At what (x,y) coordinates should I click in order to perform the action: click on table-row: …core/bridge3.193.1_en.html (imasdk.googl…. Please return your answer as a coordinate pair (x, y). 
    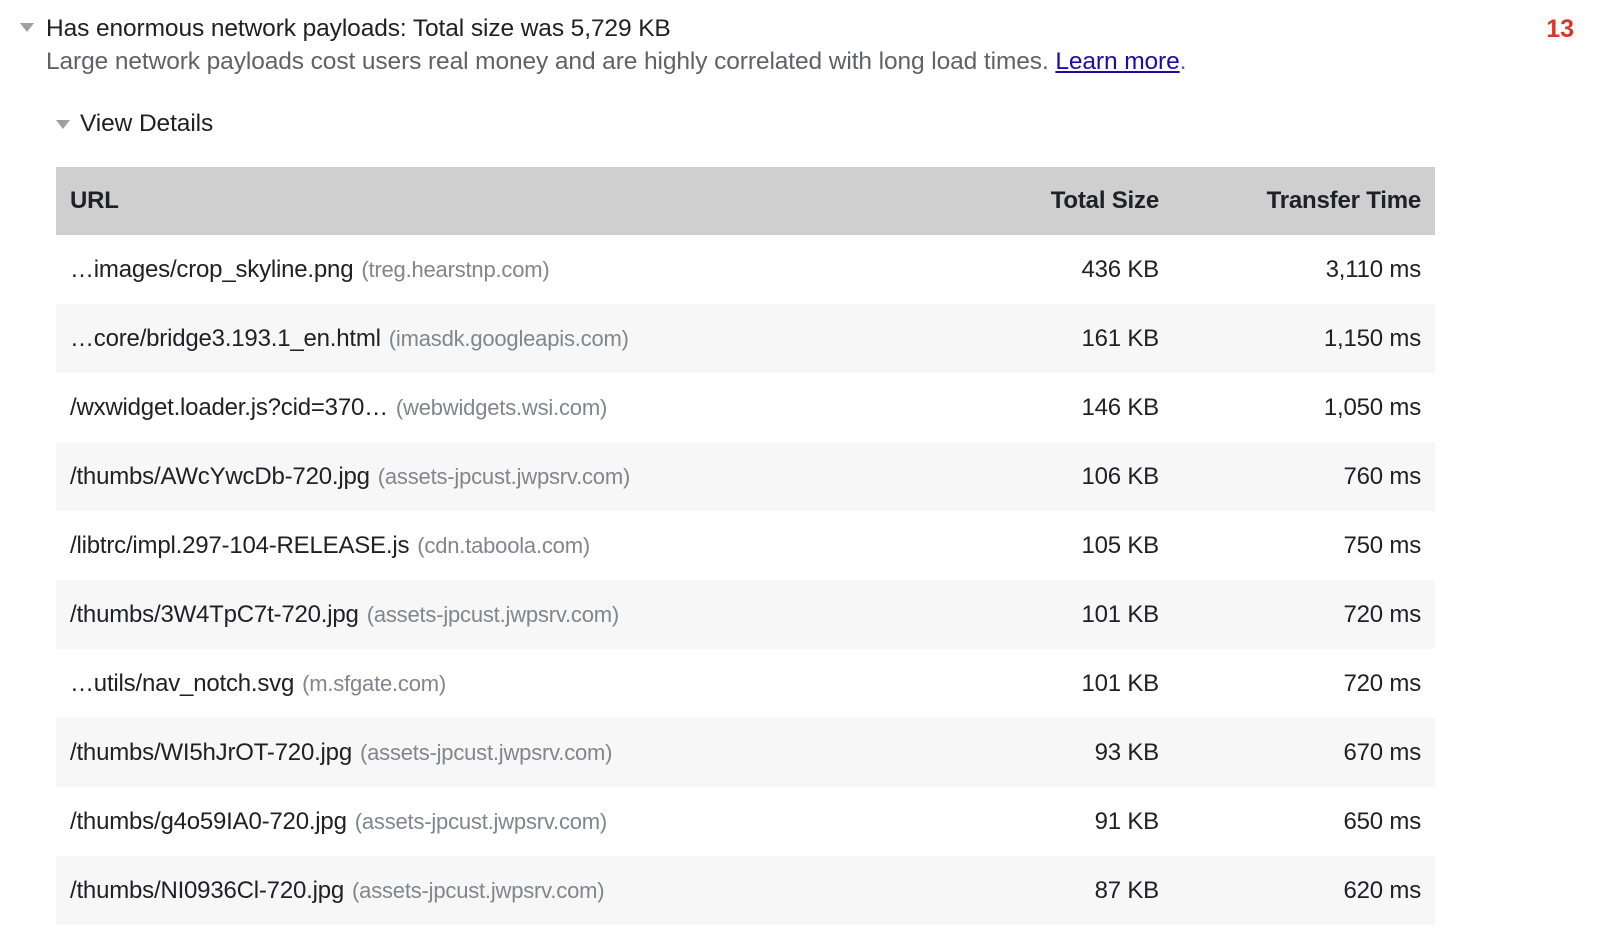
    Looking at the image, I should click on (745, 338).